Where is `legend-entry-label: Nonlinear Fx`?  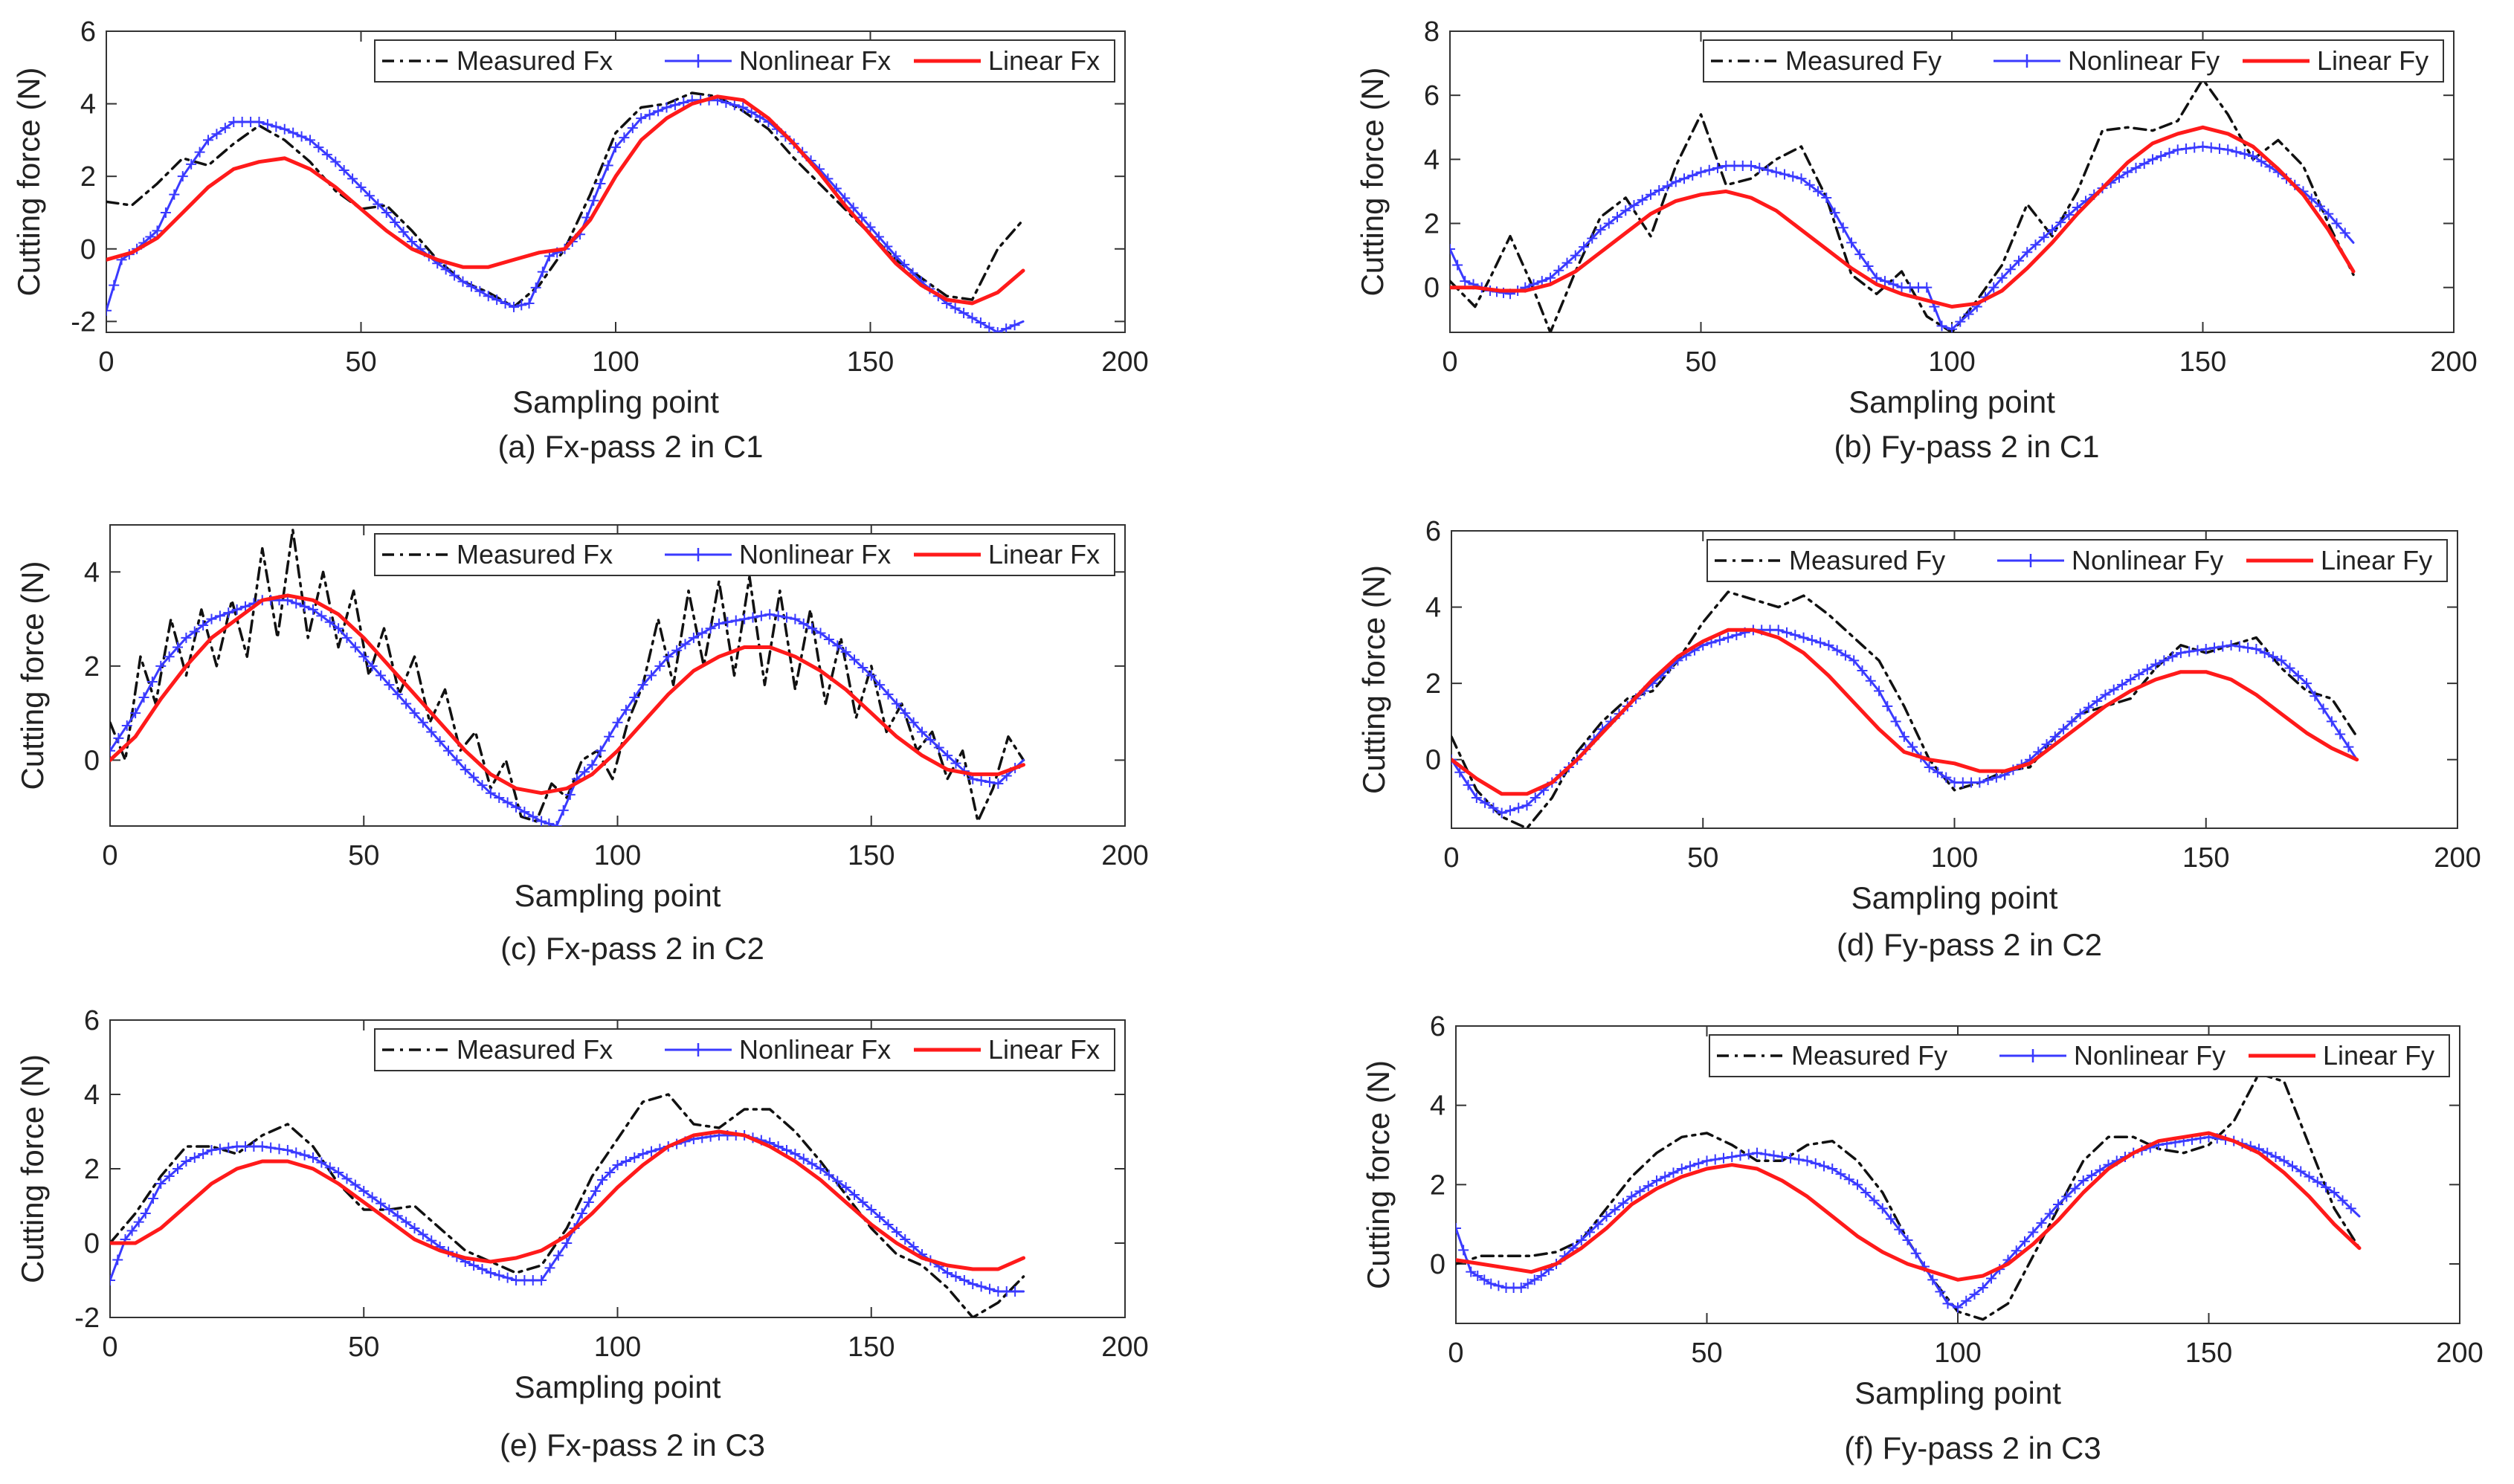 legend-entry-label: Nonlinear Fx is located at coordinates (815, 554).